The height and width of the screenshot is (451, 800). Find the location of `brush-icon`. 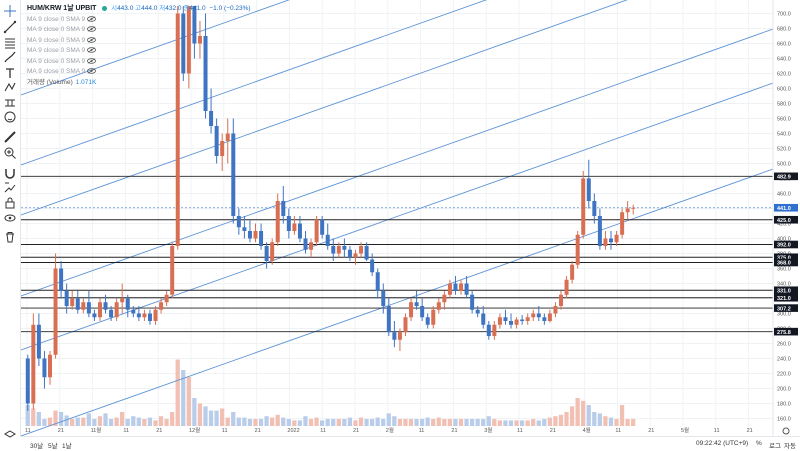

brush-icon is located at coordinates (10, 57).